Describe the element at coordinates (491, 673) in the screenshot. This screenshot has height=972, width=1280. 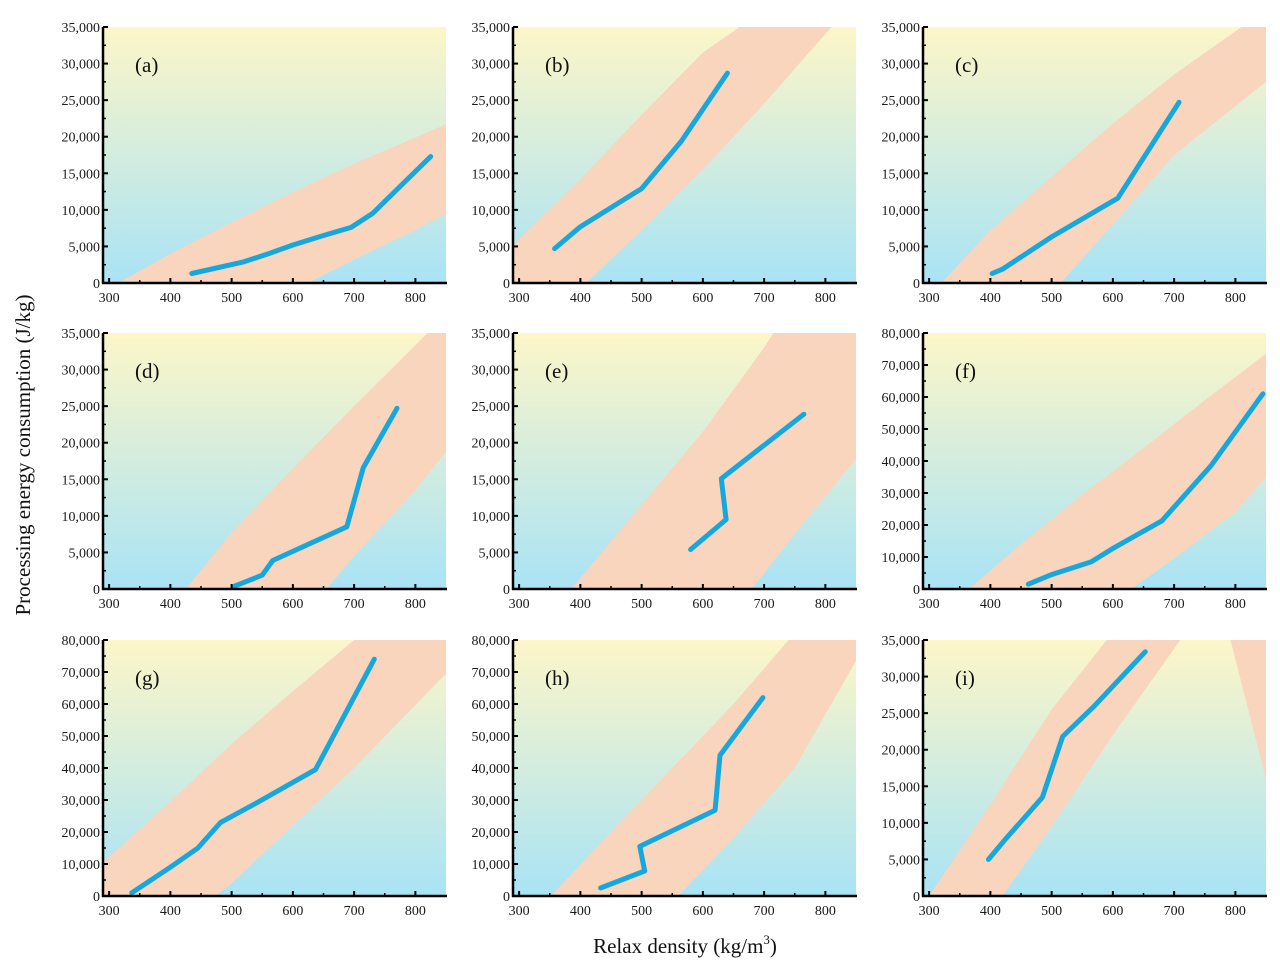
I see `y-tick-label: 70,000` at that location.